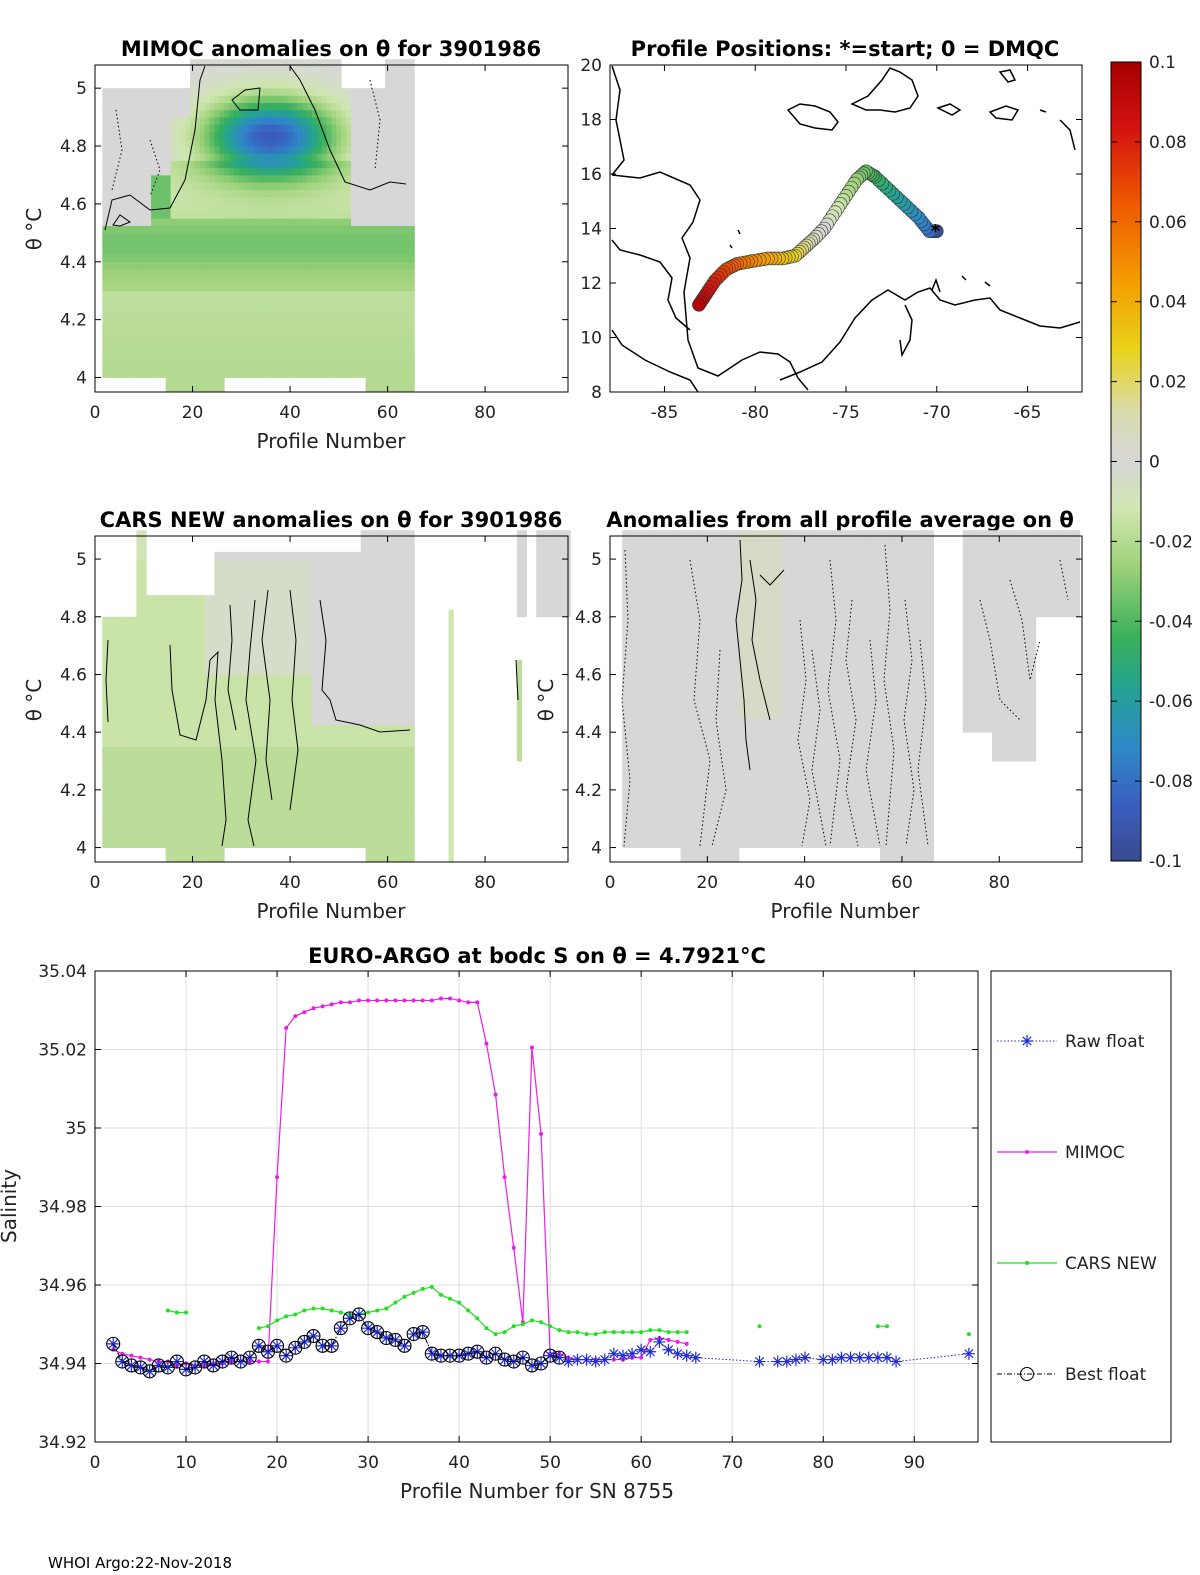  I want to click on colorbar-tick-label: 0.04, so click(1168, 303).